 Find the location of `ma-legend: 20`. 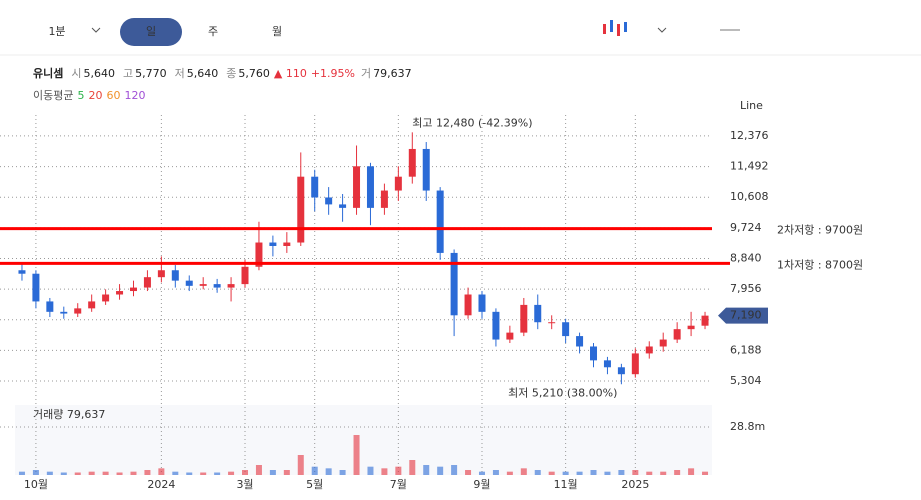

ma-legend: 20 is located at coordinates (95, 95).